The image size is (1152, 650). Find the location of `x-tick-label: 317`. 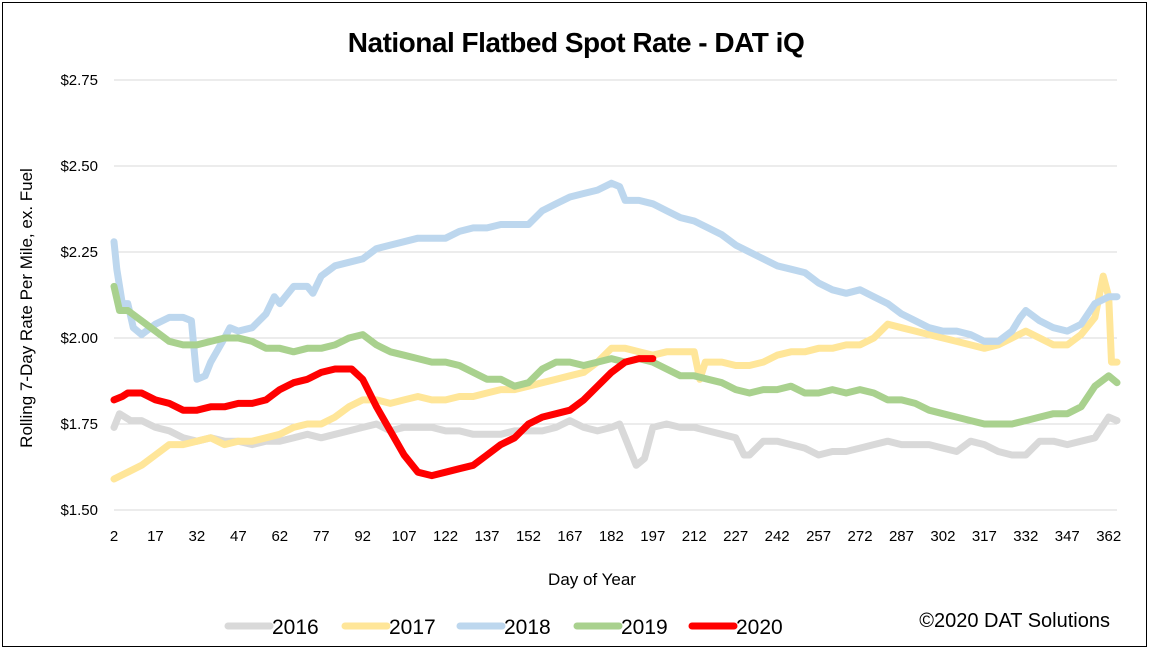

x-tick-label: 317 is located at coordinates (984, 536).